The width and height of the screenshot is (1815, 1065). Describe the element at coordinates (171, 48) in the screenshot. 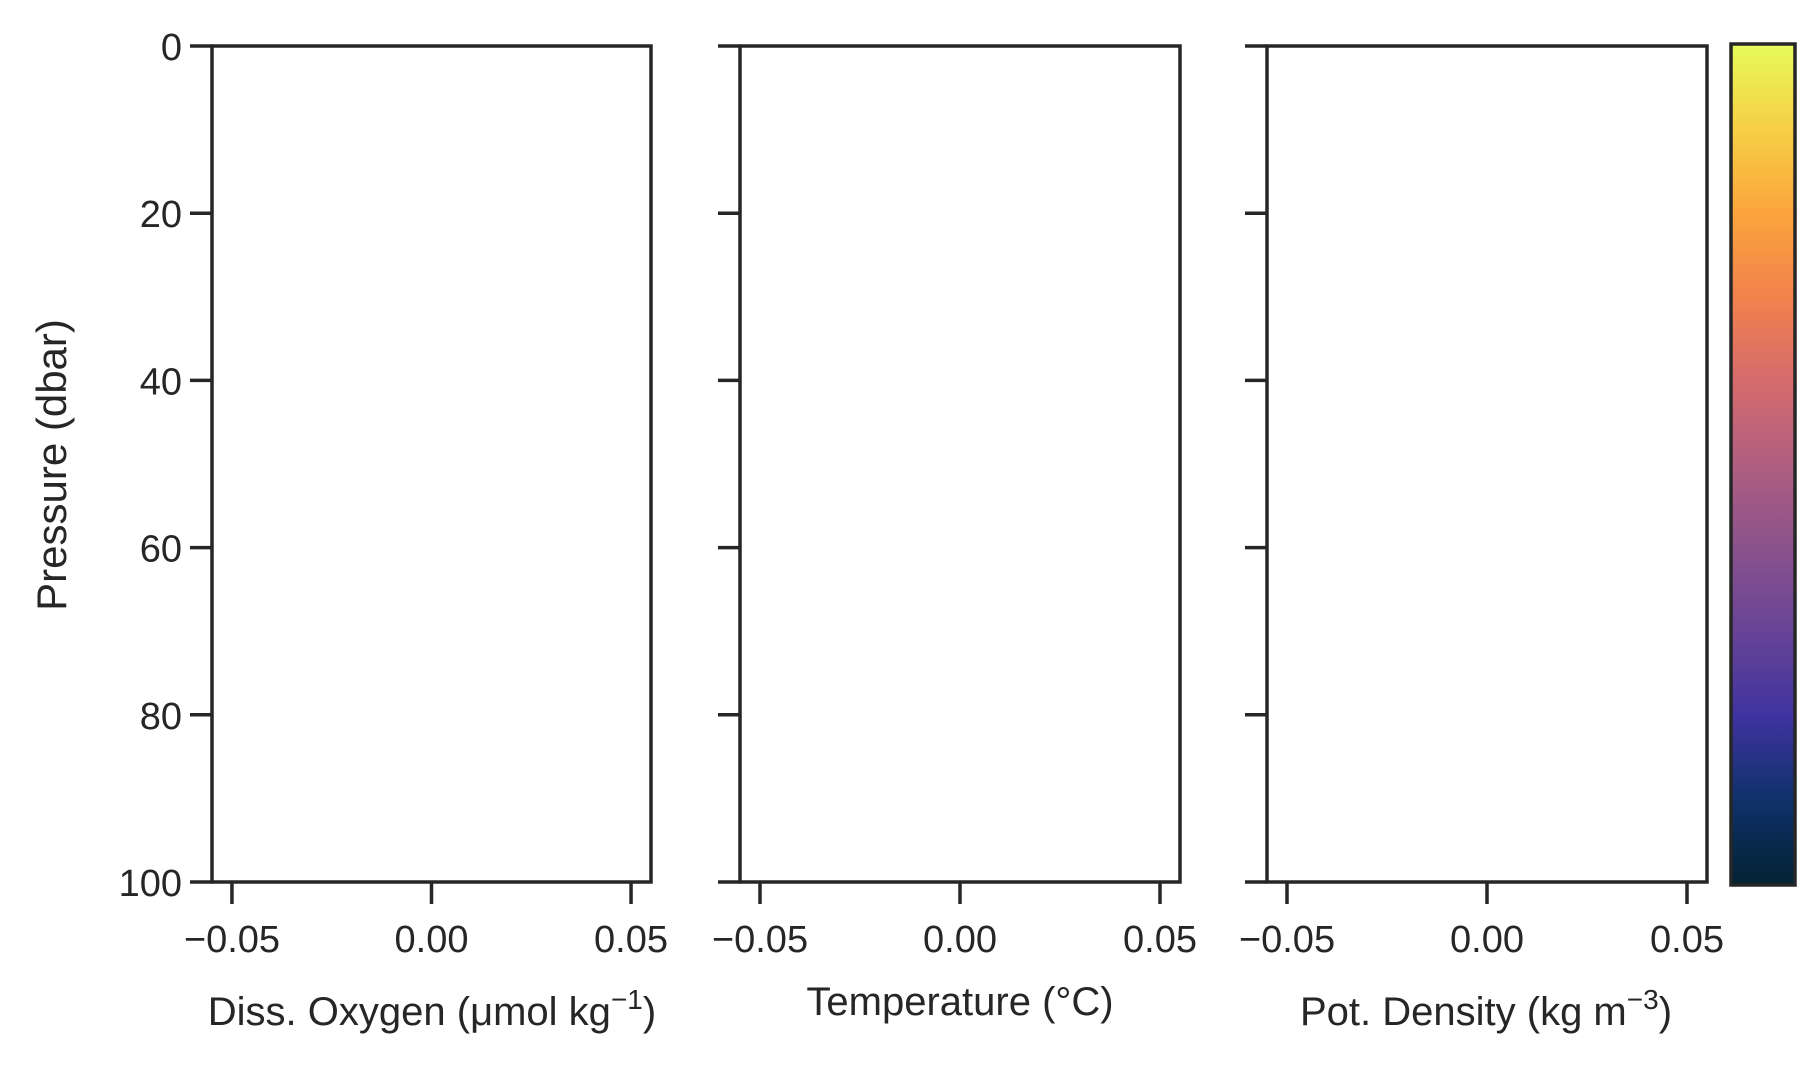

I see `y-tick-label: 0` at that location.